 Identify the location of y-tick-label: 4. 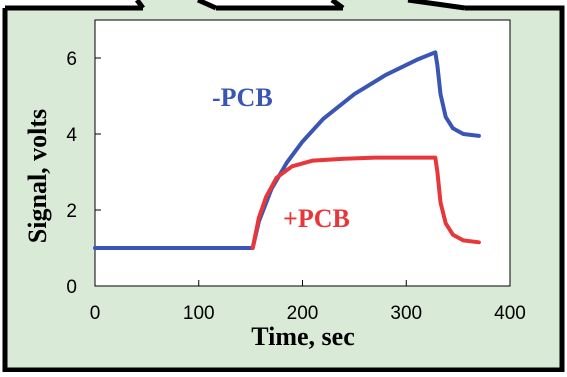
(71, 135).